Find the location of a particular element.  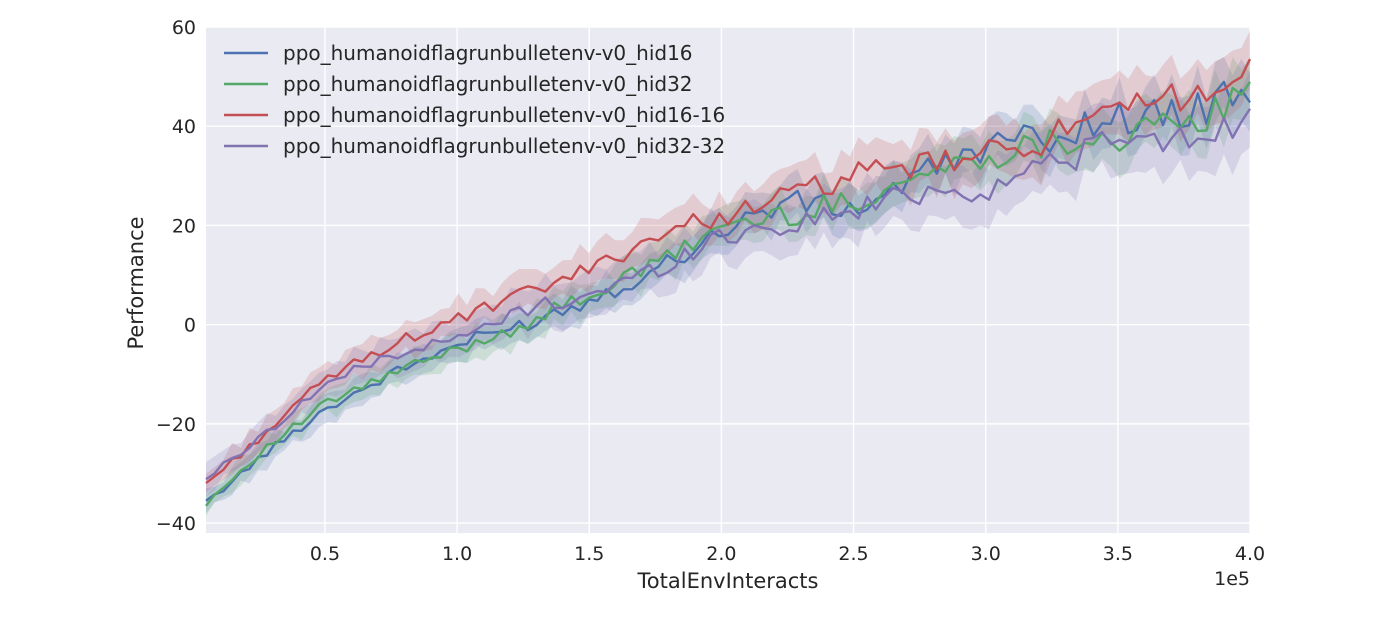

legend-label-3: ppo_humanoidflagrunbulletenv-v0_hid16-16 is located at coordinates (504, 115).